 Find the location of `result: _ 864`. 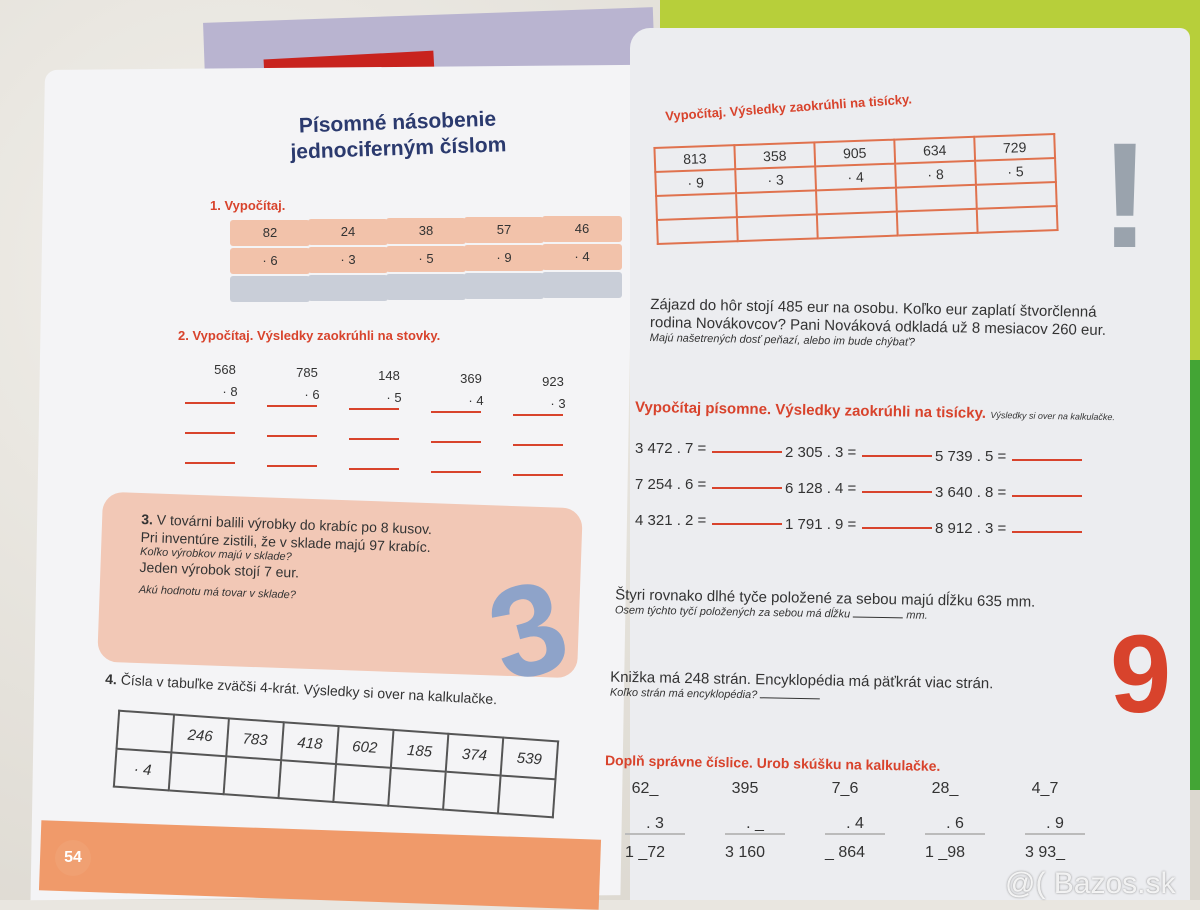

result: _ 864 is located at coordinates (845, 852).